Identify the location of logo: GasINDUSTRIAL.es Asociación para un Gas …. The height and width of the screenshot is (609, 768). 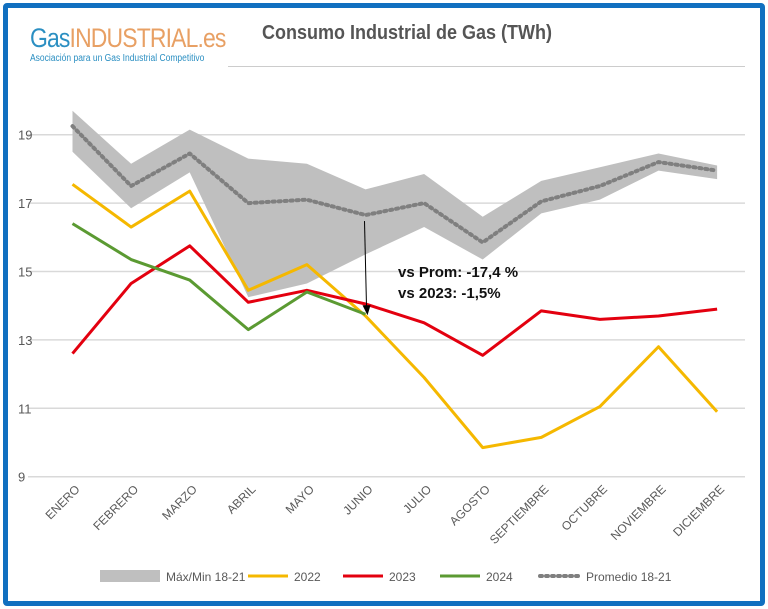
(145, 44).